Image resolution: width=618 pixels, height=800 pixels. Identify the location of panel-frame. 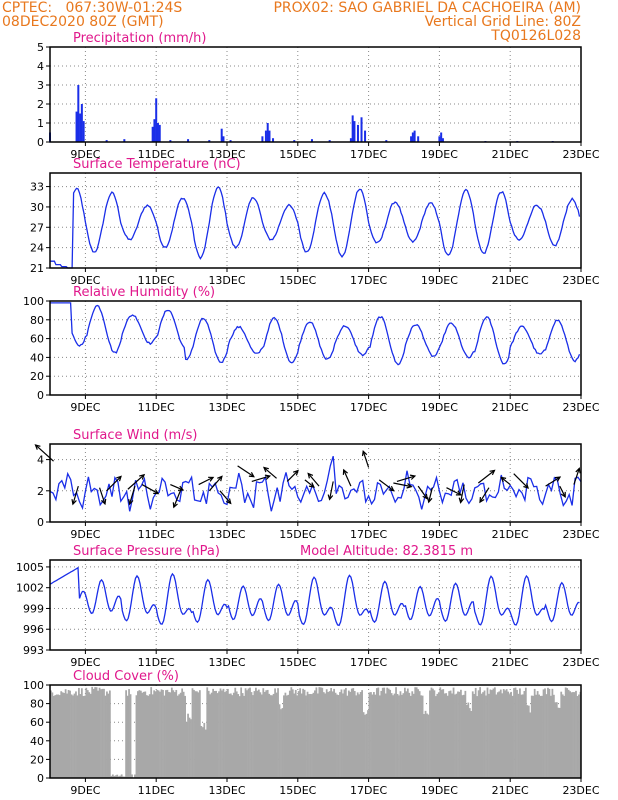
(315, 94).